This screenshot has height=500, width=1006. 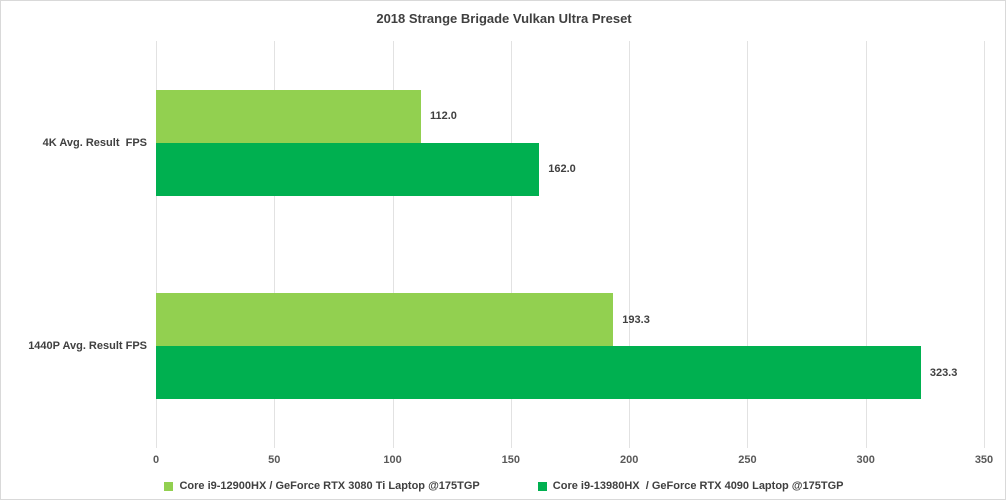 What do you see at coordinates (747, 460) in the screenshot?
I see `x-tick-label: 250` at bounding box center [747, 460].